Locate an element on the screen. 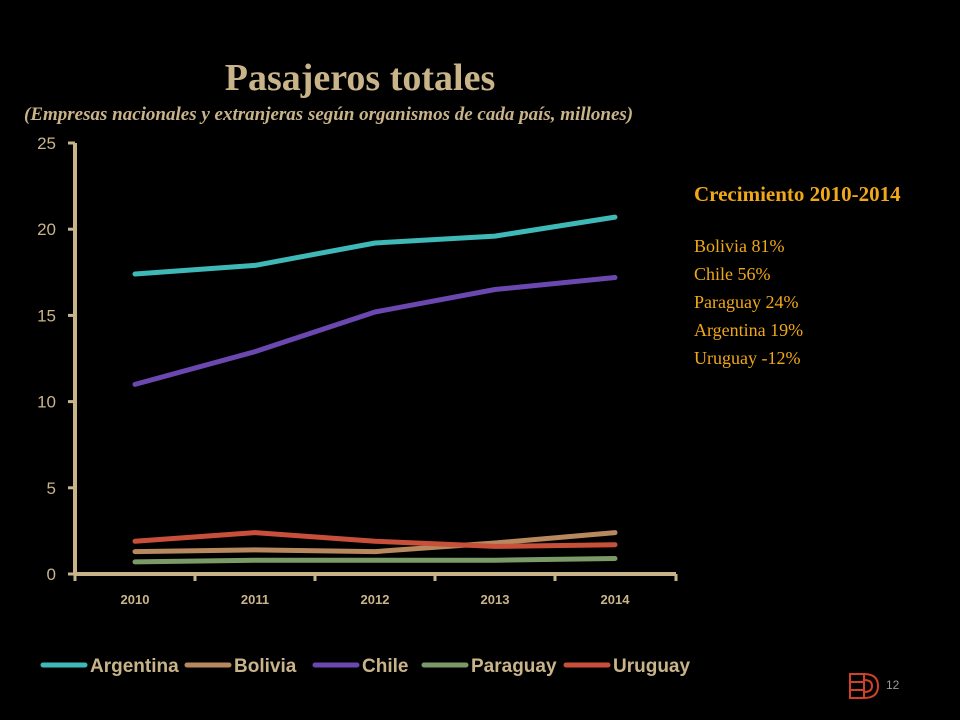  legend-label: Uruguay is located at coordinates (652, 666).